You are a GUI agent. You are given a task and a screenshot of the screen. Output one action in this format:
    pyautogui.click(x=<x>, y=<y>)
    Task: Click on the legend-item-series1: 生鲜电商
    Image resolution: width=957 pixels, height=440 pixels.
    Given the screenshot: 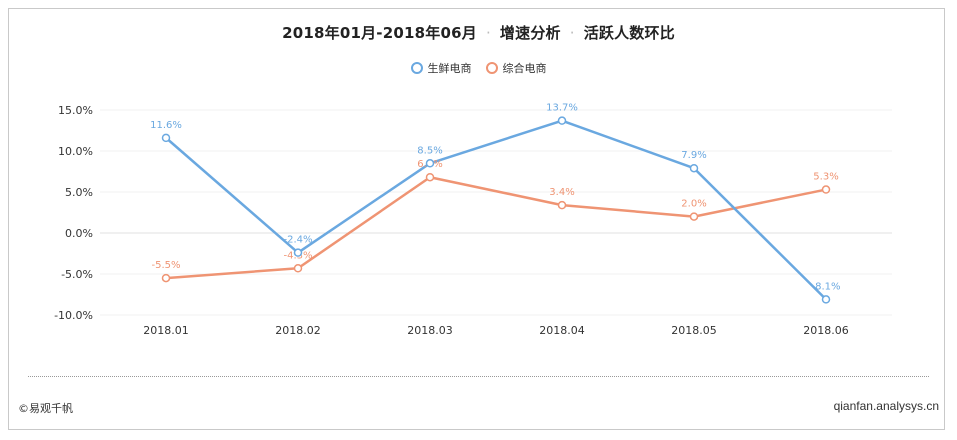 What is the action you would take?
    pyautogui.click(x=441, y=68)
    